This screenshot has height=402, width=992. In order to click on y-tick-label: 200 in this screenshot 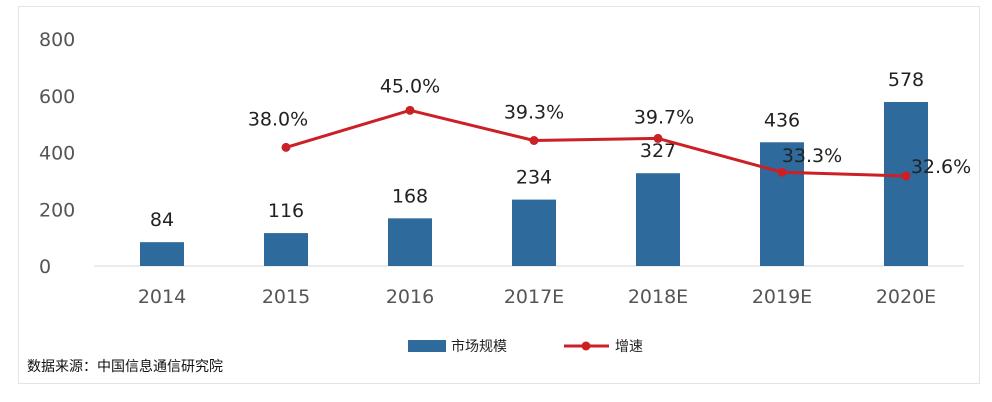, I will do `click(57, 210)`.